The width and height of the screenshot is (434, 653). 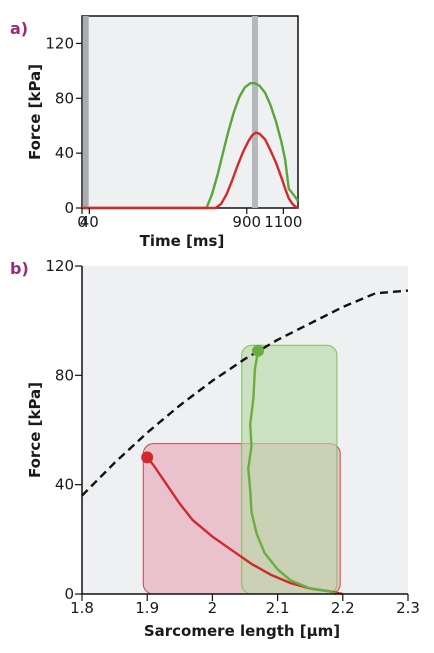 I want to click on panel-a-plot-area, so click(x=190, y=112).